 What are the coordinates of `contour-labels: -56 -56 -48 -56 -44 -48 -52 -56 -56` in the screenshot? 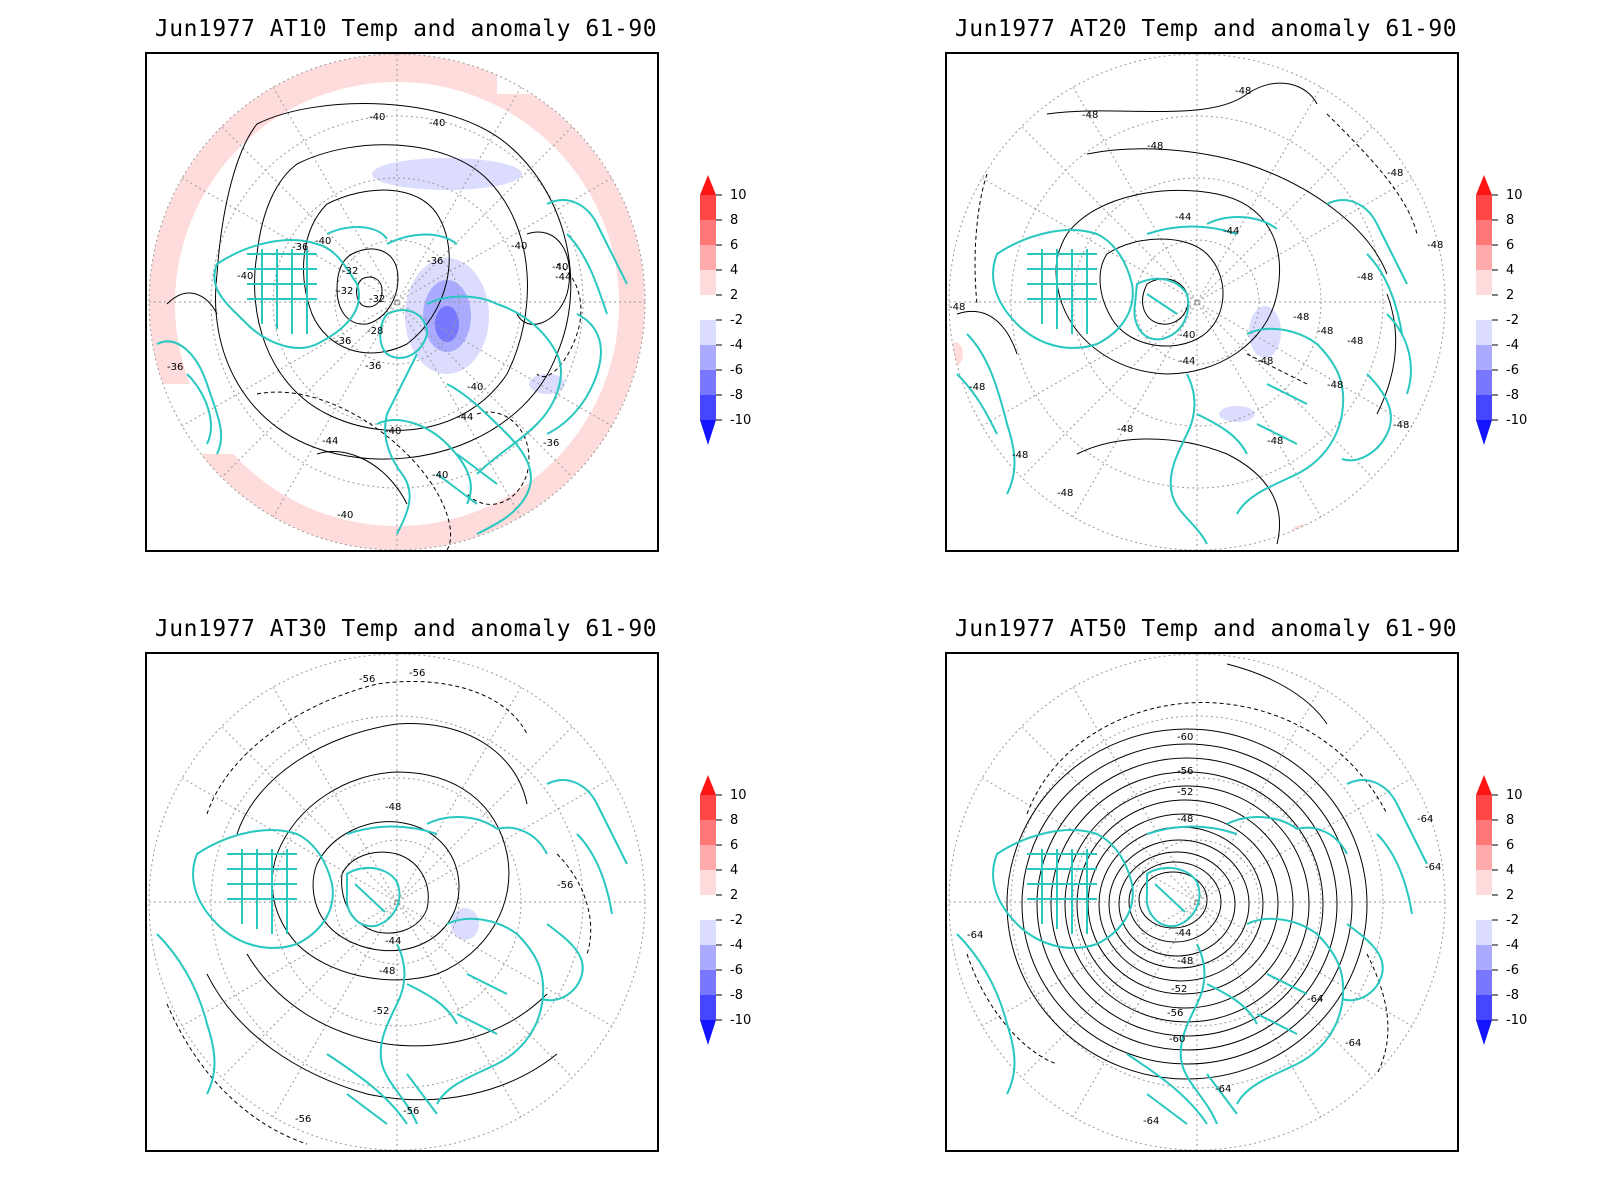 It's located at (434, 896).